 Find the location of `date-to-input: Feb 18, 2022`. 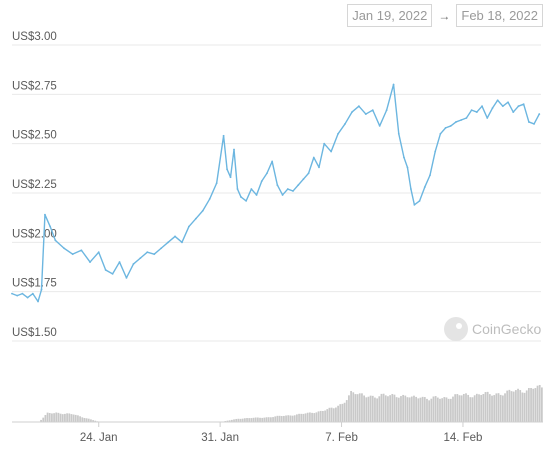

date-to-input: Feb 18, 2022 is located at coordinates (499, 15).